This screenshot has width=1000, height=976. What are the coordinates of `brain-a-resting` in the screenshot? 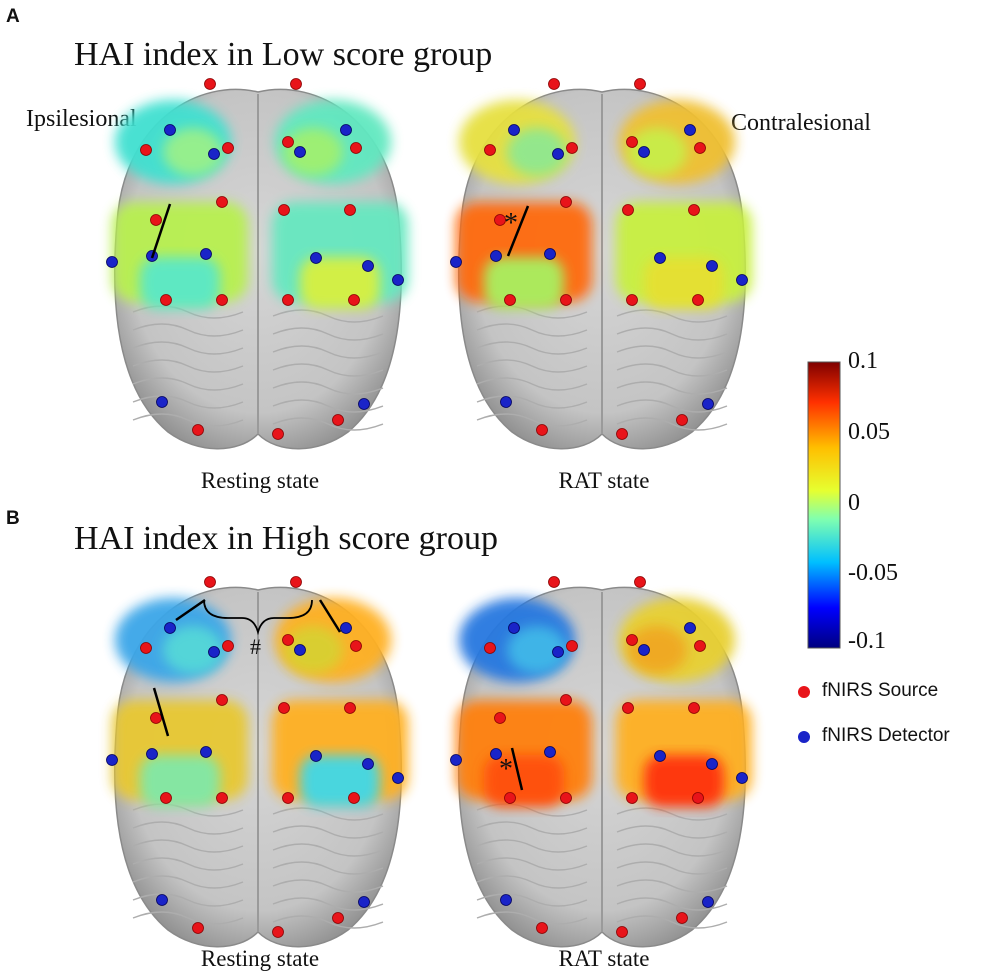 It's located at (257, 264).